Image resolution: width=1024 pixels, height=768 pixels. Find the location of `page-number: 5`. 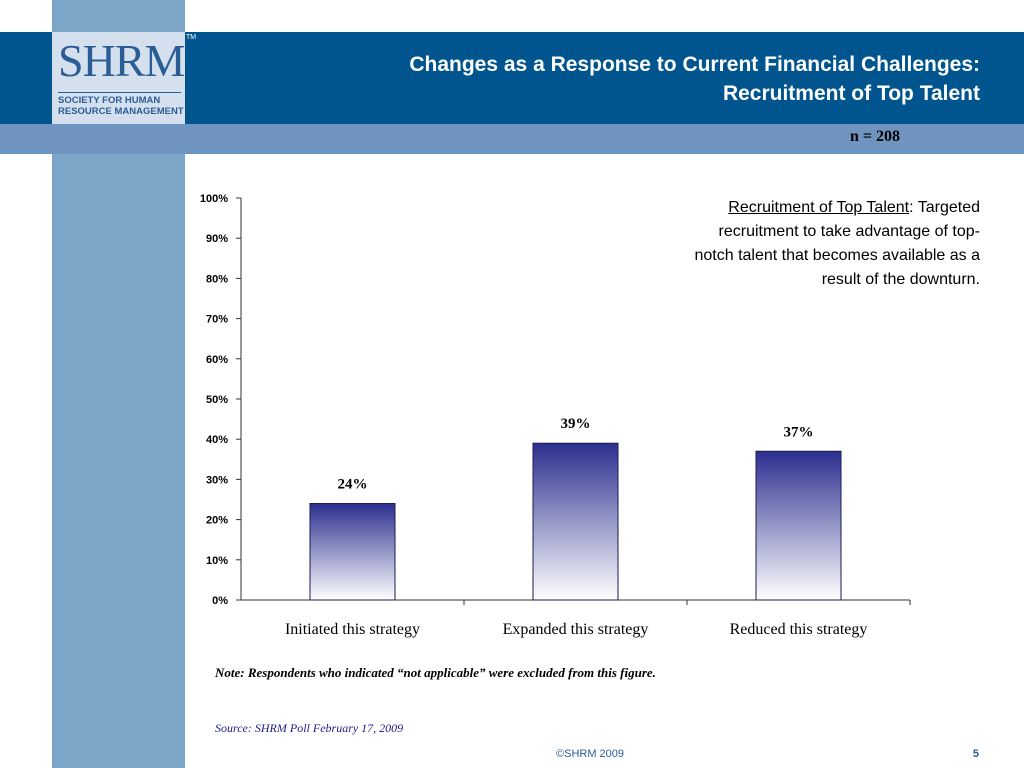

page-number: 5 is located at coordinates (975, 754).